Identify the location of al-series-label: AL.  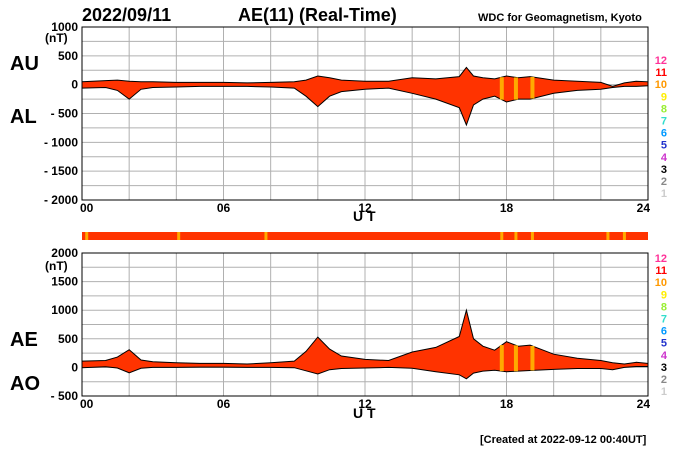
(23, 117).